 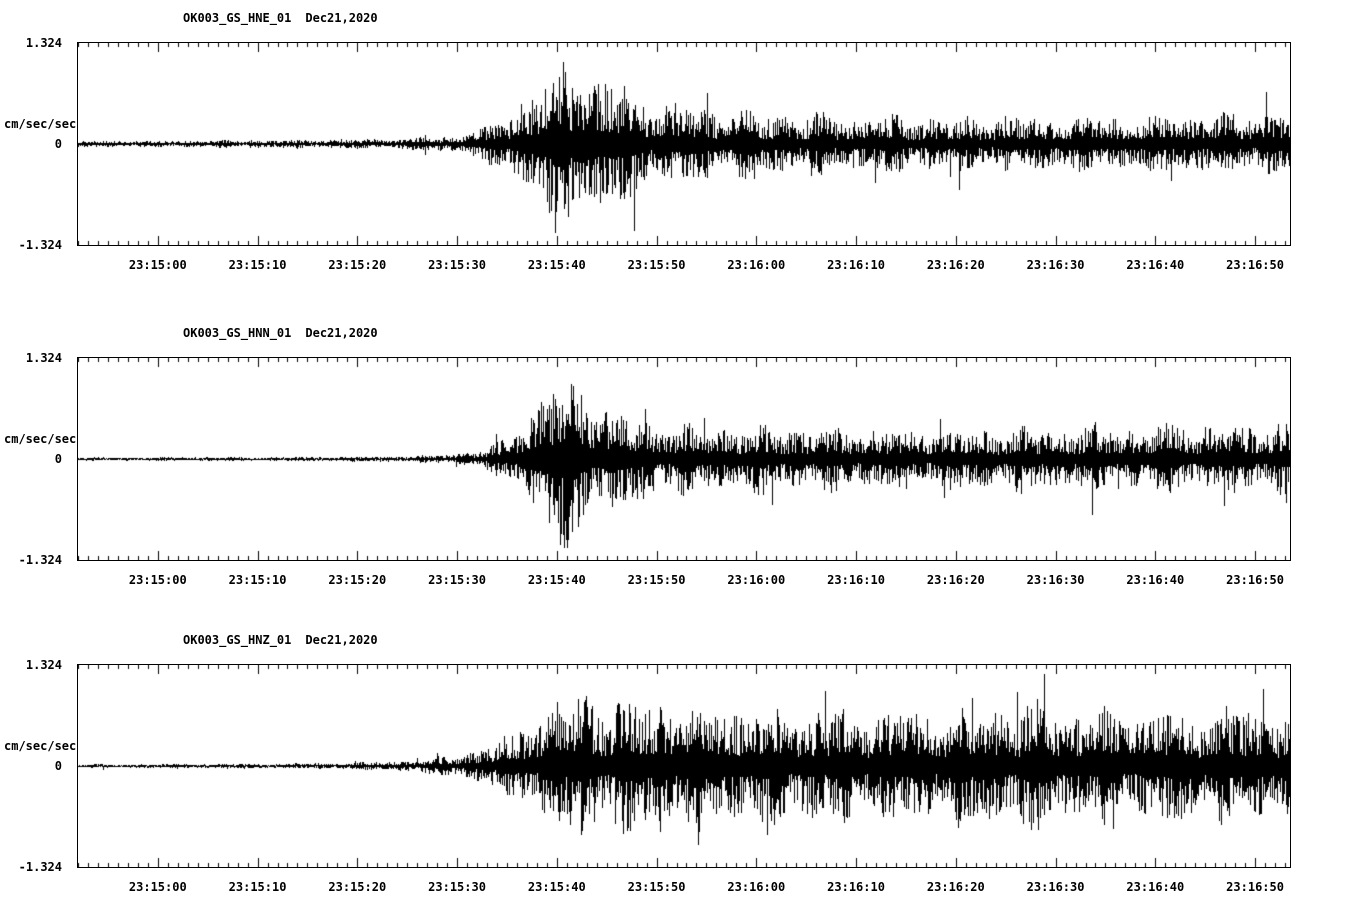 I want to click on station-label: OK003_GS_HNN_01, so click(x=237, y=333).